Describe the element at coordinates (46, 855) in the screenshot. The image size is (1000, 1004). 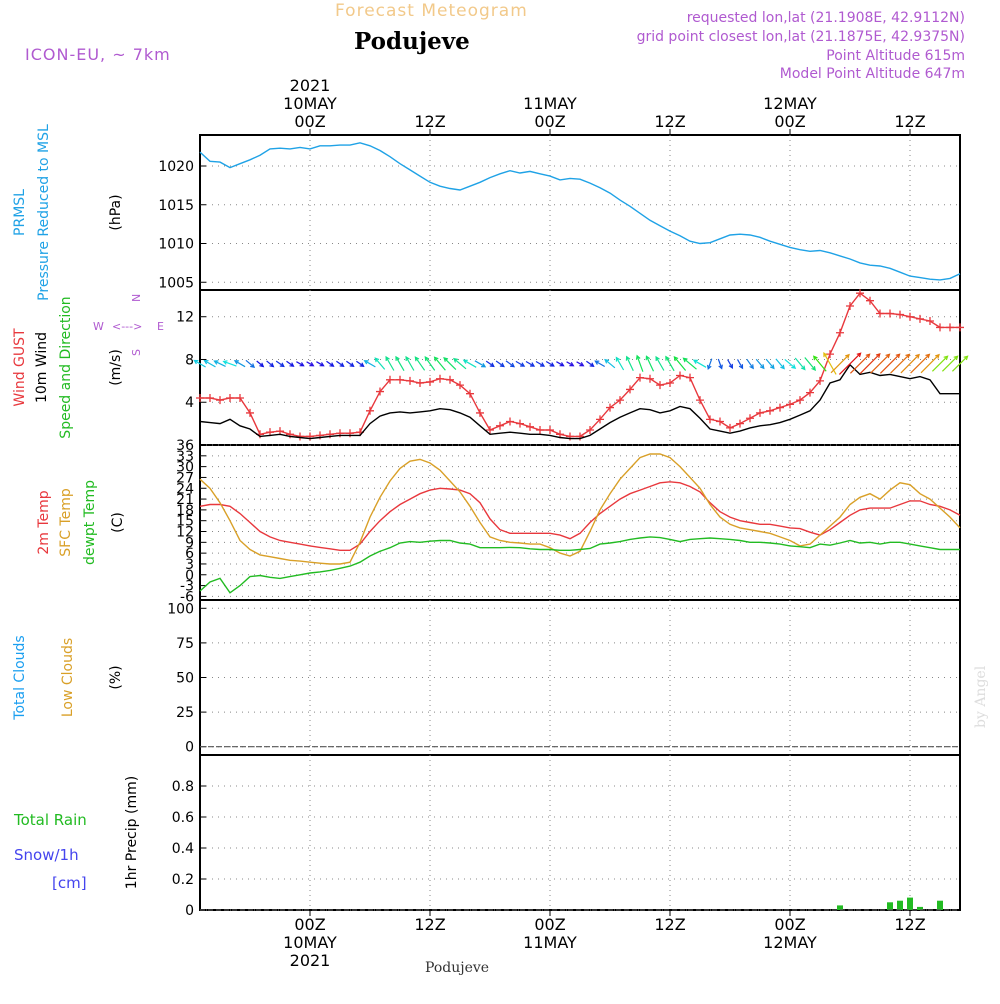
I see `precip-legend: Snow/1h` at that location.